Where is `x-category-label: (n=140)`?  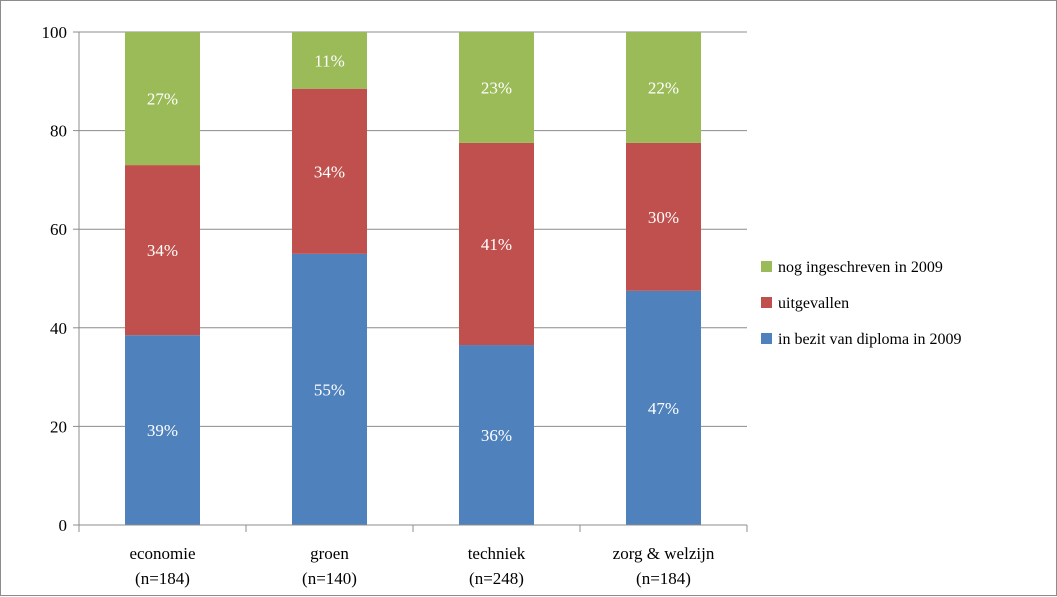
x-category-label: (n=140) is located at coordinates (329, 578).